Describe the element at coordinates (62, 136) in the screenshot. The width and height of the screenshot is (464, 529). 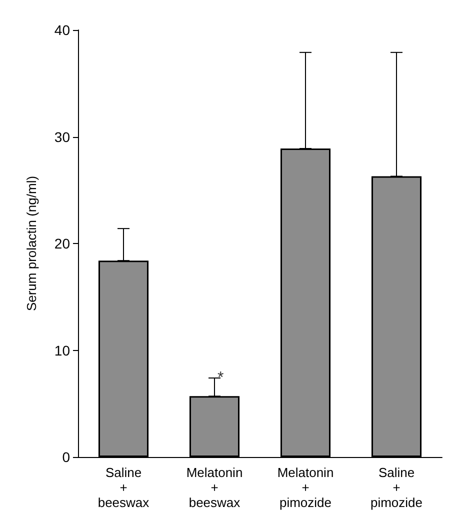
I see `y-tick-label: 30` at that location.